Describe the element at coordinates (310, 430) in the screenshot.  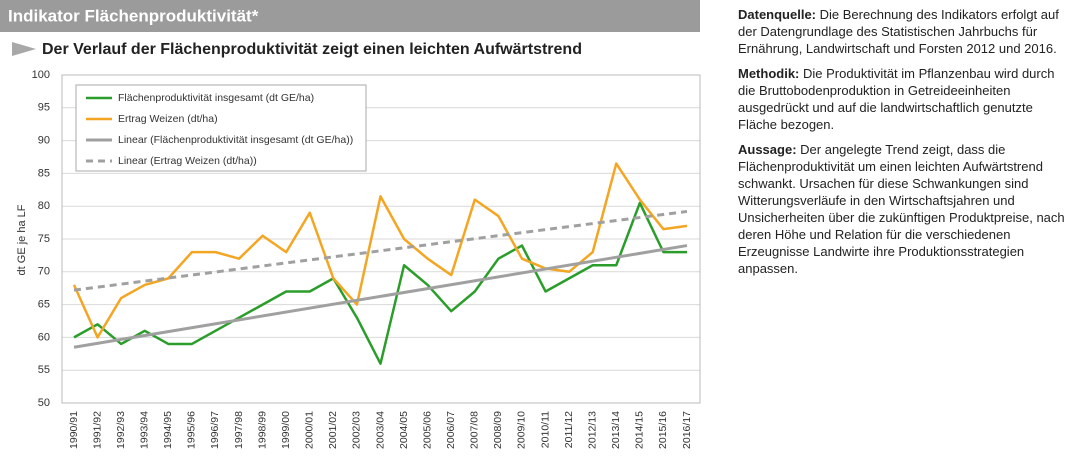
I see `x-tick-label: 2000/01` at that location.